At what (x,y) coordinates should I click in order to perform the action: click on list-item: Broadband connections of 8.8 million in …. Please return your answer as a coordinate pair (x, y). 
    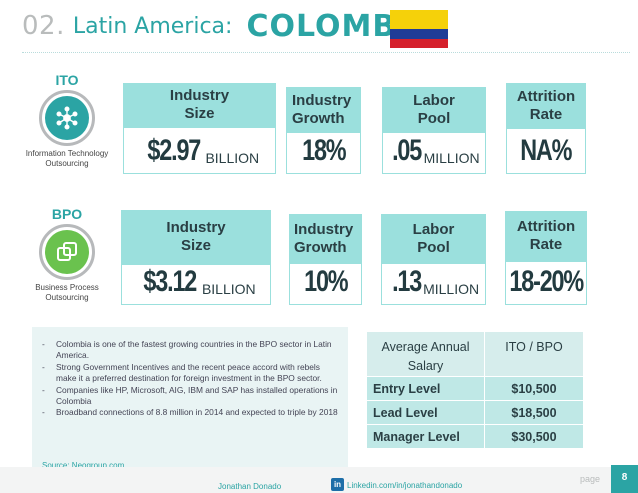
    Looking at the image, I should click on (190, 413).